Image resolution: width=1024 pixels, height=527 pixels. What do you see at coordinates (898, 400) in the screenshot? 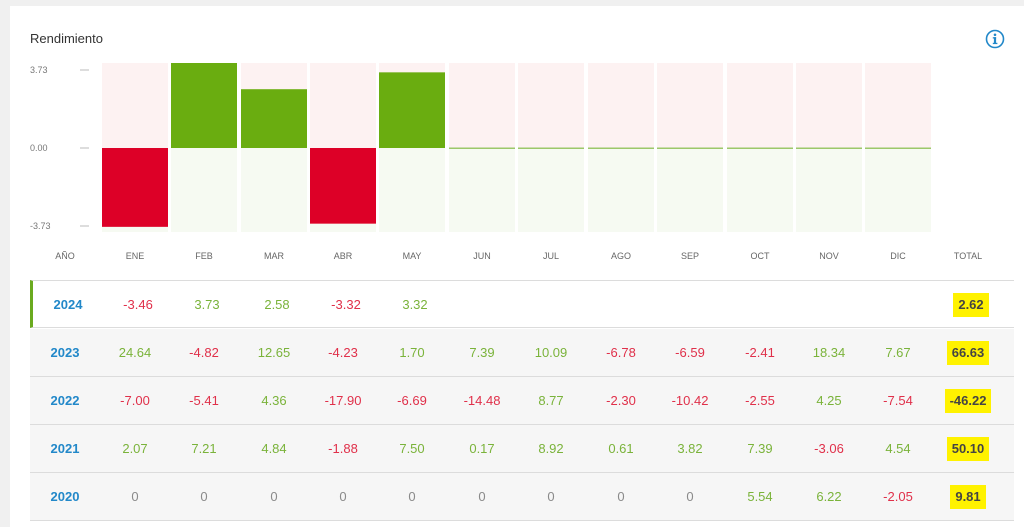
I see `month-value-dic: -7.54` at bounding box center [898, 400].